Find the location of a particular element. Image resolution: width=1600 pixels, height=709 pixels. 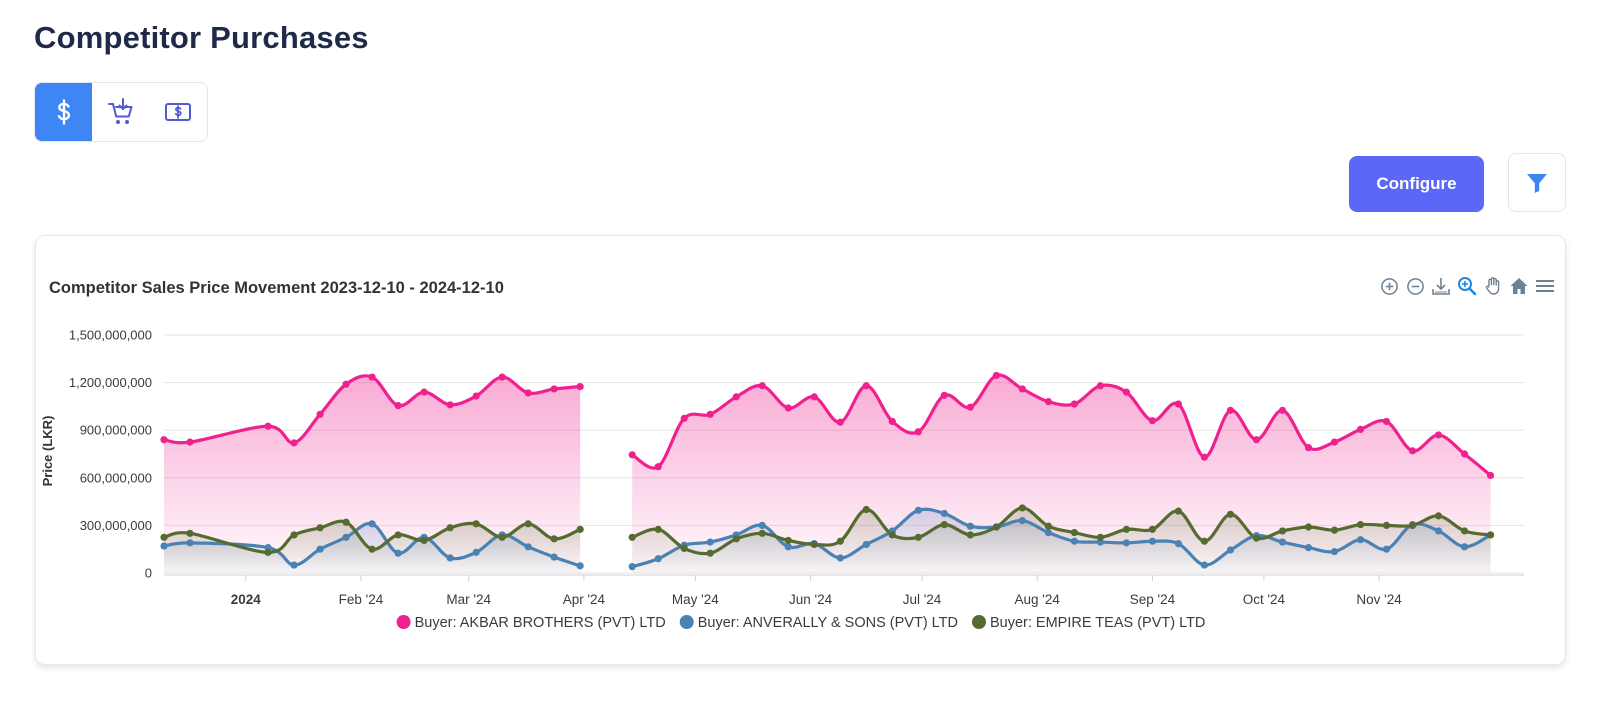

selection-zoom-button is located at coordinates (1467, 286).